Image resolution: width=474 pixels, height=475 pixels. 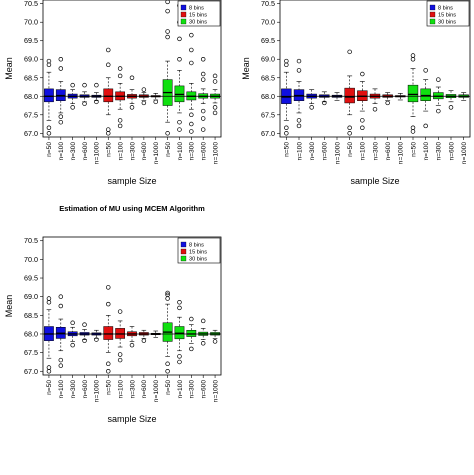 What do you see at coordinates (179, 67) in the screenshot?
I see `box-30-bins-n=100` at bounding box center [179, 67].